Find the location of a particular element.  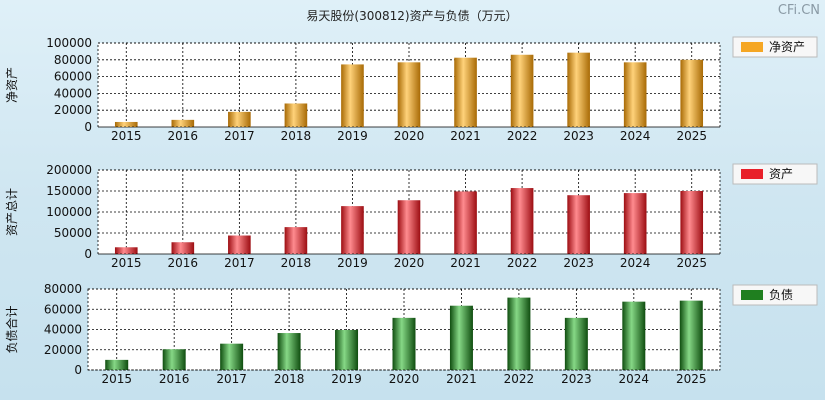

y-tick-label: 200000 is located at coordinates (69, 170).